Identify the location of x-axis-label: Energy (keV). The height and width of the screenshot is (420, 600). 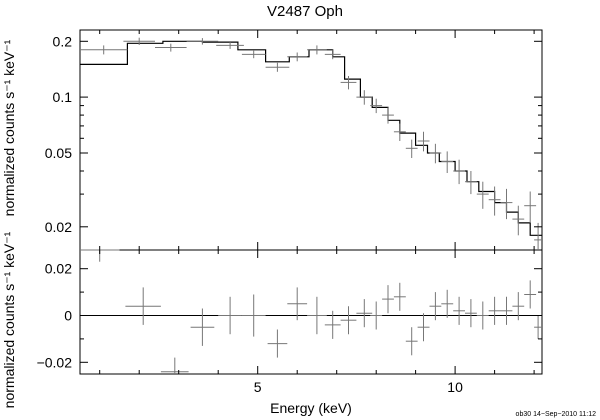
(311, 408).